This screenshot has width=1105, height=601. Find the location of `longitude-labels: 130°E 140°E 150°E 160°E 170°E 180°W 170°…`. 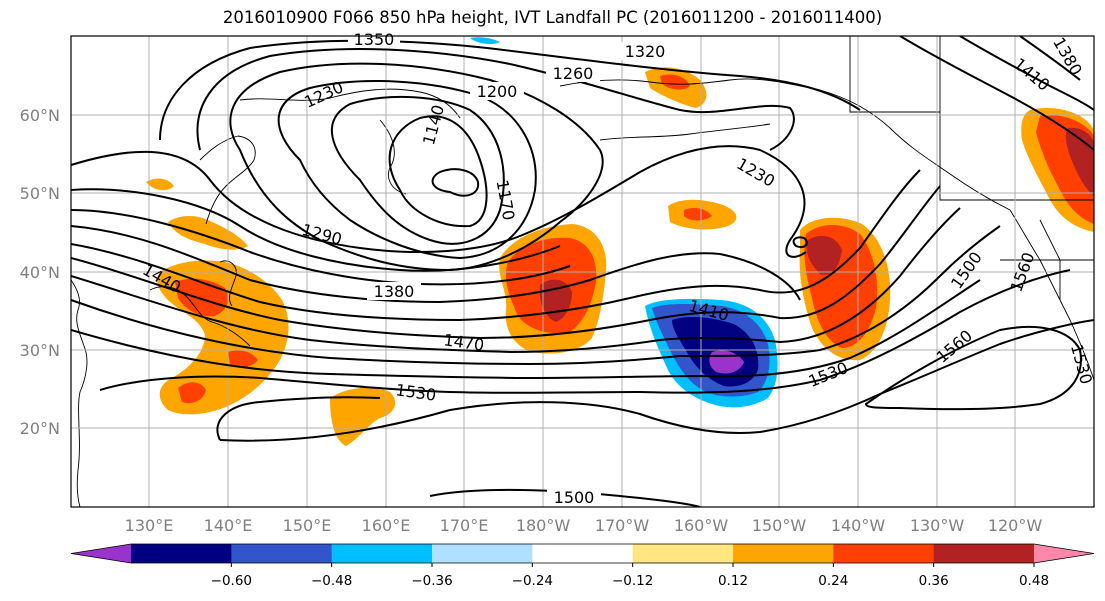

longitude-labels: 130°E 140°E 150°E 160°E 170°E 180°W 170°… is located at coordinates (584, 525).